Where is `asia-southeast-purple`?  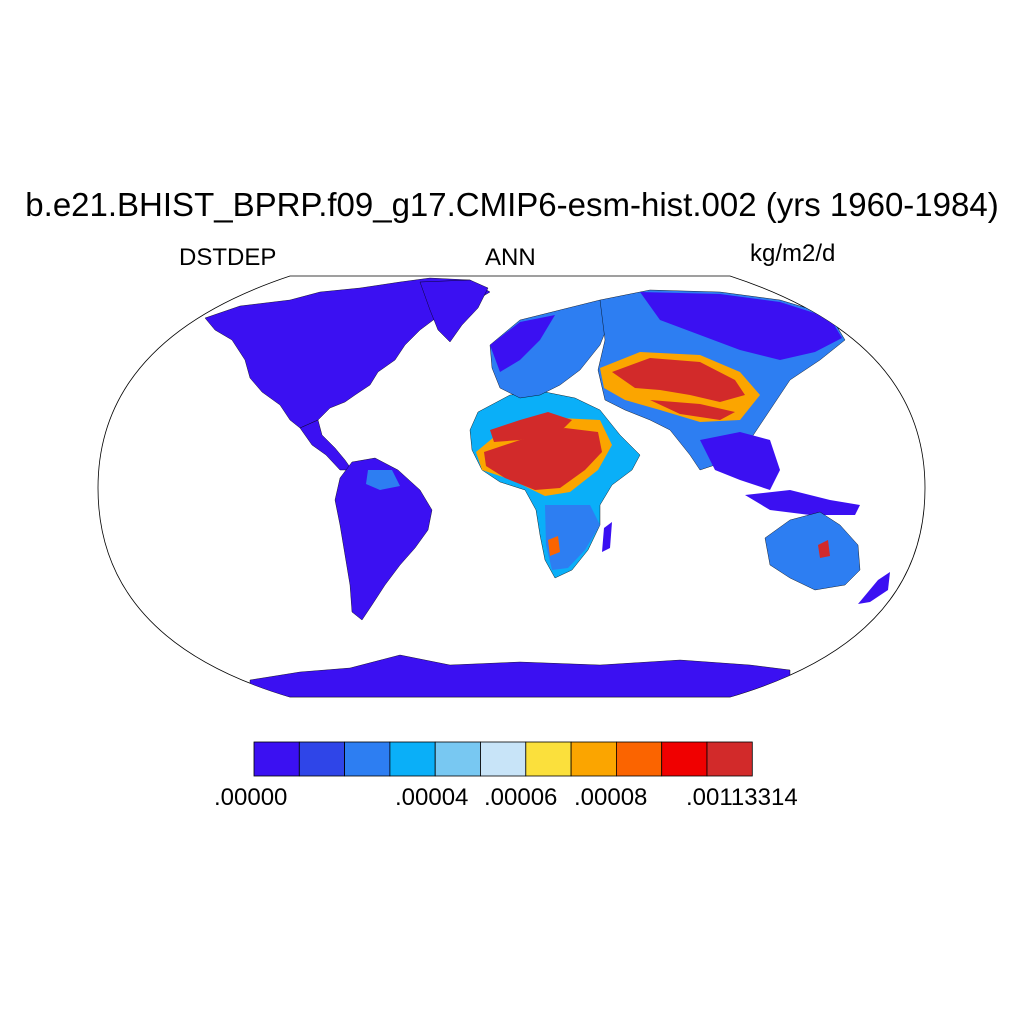 asia-southeast-purple is located at coordinates (740, 461).